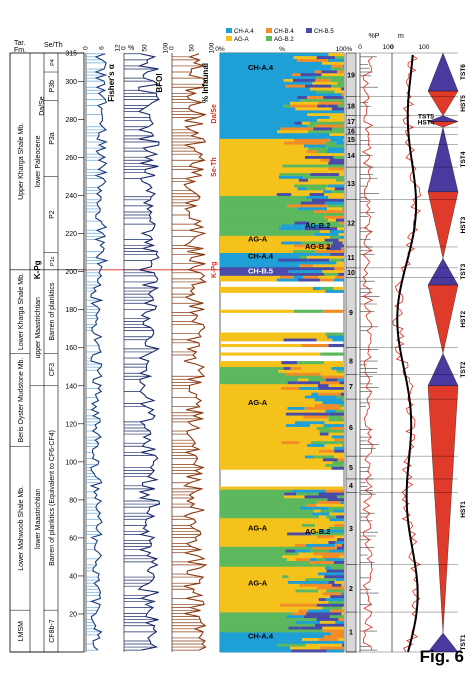 The height and width of the screenshot is (679, 474). What do you see at coordinates (193, 347) in the screenshot?
I see `infaunal-panel: 0 50 100 % Infaunal Se-Th Da/Se K-Pg` at bounding box center [193, 347].